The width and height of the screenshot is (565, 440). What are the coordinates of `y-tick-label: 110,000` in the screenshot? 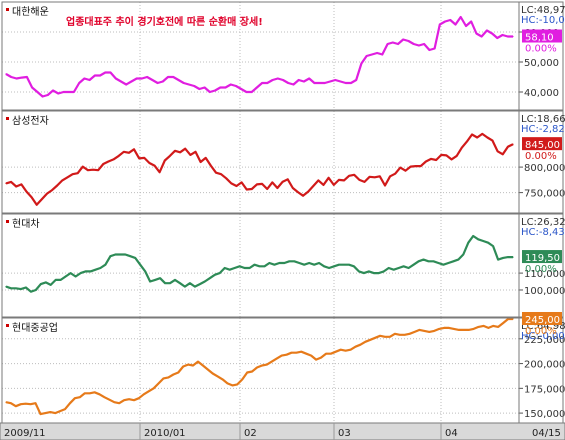 It's located at (544, 274).